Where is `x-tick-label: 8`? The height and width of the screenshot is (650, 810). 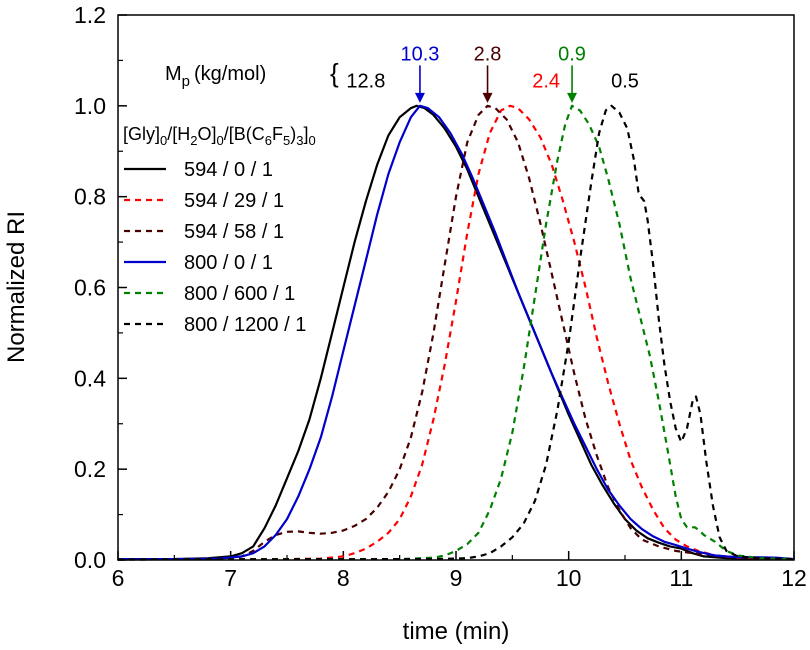 x-tick-label: 8 is located at coordinates (343, 578).